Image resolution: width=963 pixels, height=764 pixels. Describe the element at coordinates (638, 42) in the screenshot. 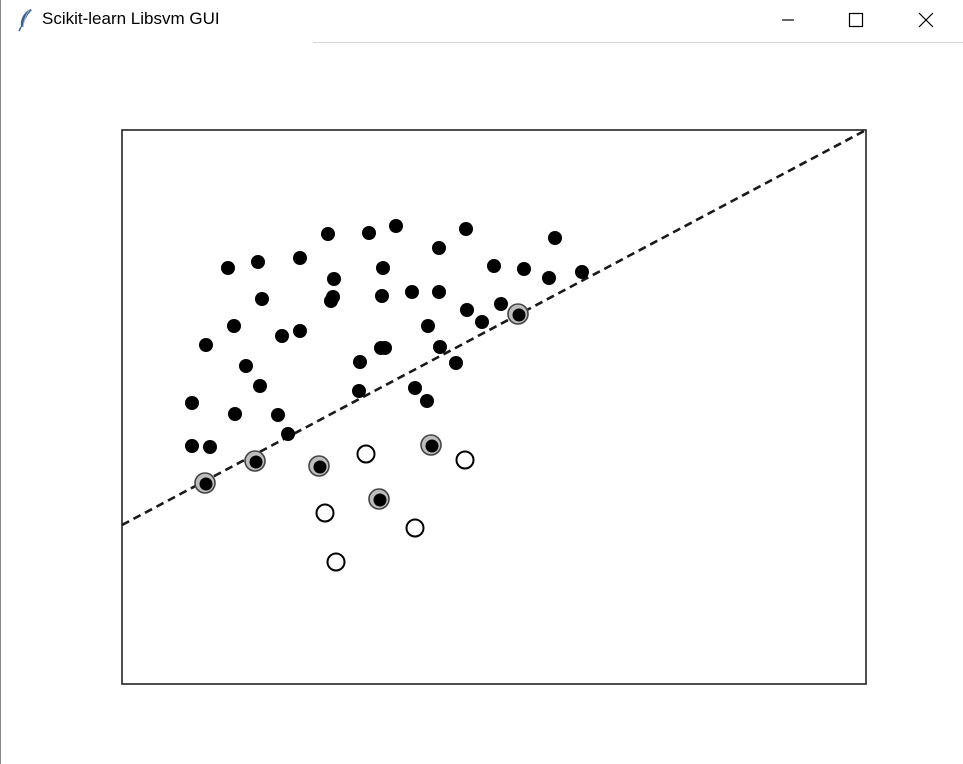

I see `title-separator` at that location.